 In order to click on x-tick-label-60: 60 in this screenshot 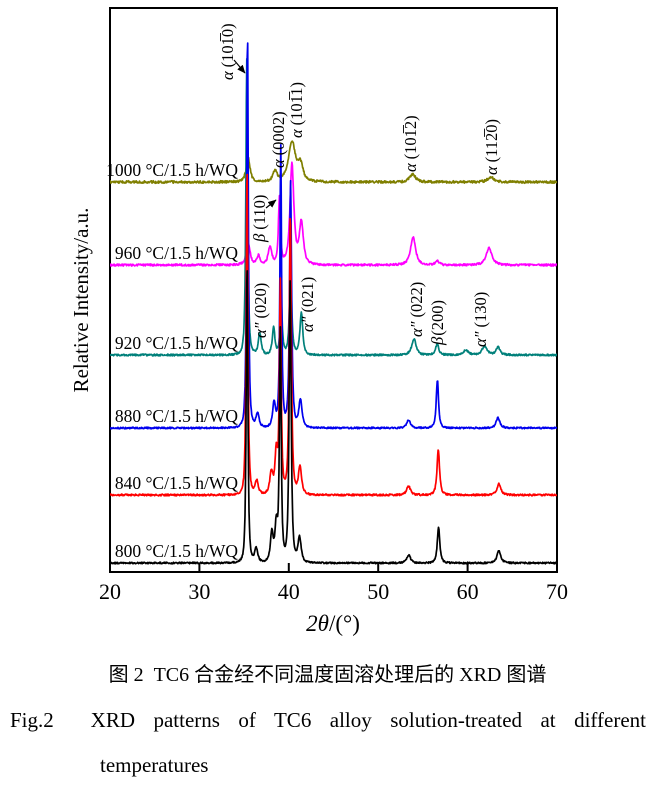, I will do `click(468, 591)`.